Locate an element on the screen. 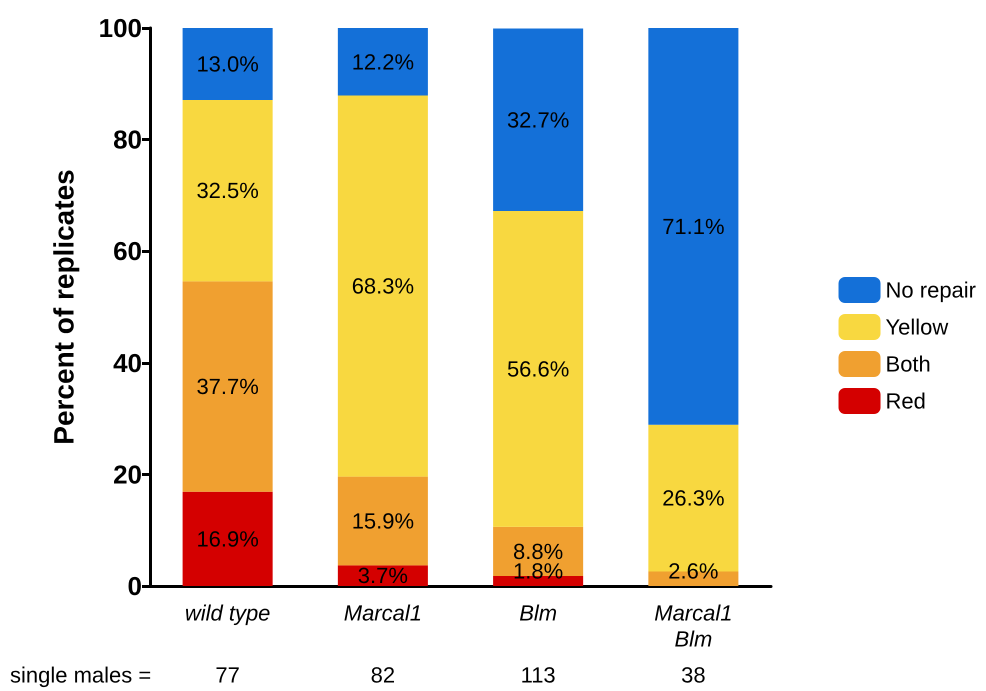 The width and height of the screenshot is (986, 691). text: single males = is located at coordinates (81, 675).